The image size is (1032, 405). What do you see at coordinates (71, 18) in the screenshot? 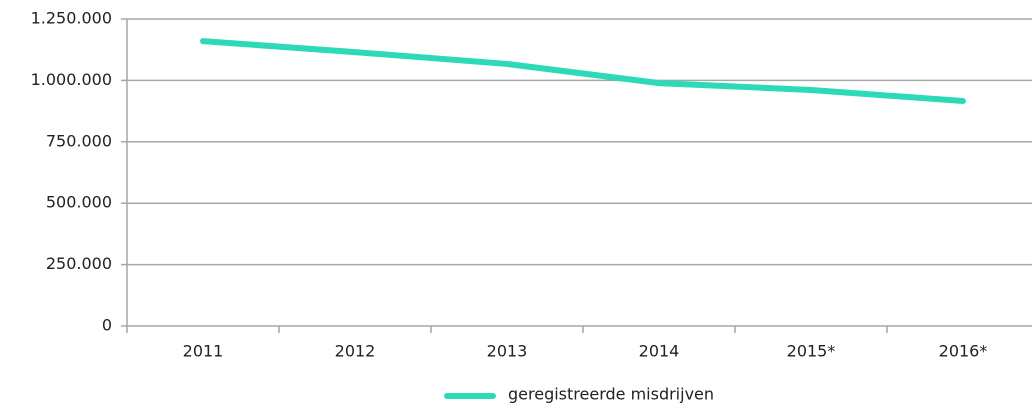
I see `y-tick-label: 1.250.000` at bounding box center [71, 18].